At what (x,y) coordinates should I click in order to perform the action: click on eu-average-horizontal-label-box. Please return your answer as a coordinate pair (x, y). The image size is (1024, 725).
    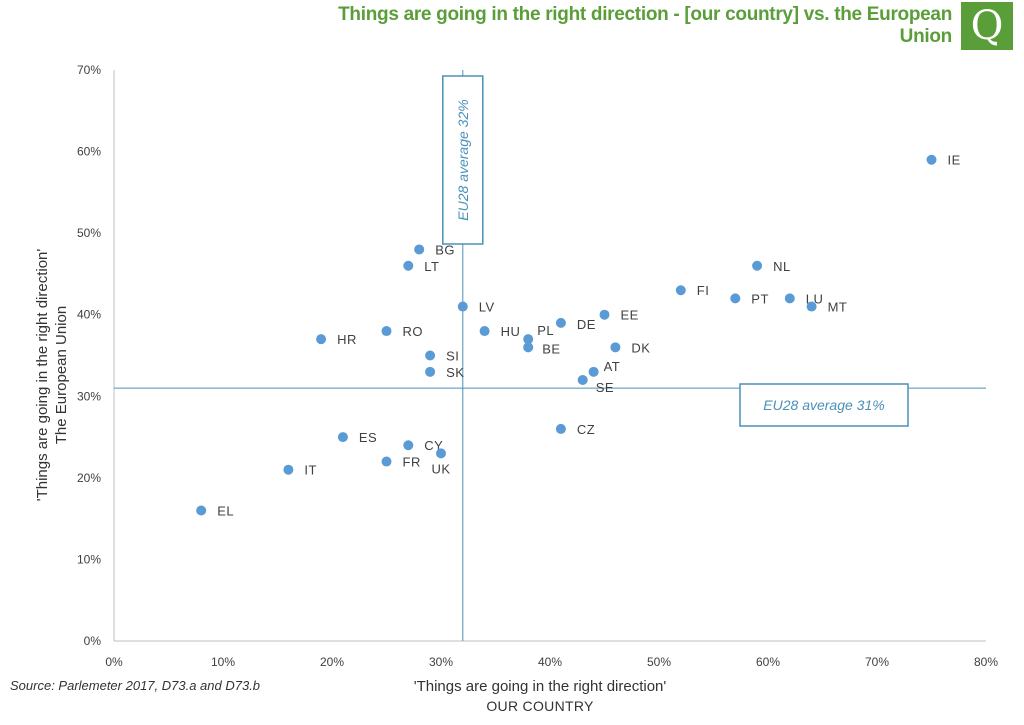
    Looking at the image, I should click on (824, 405).